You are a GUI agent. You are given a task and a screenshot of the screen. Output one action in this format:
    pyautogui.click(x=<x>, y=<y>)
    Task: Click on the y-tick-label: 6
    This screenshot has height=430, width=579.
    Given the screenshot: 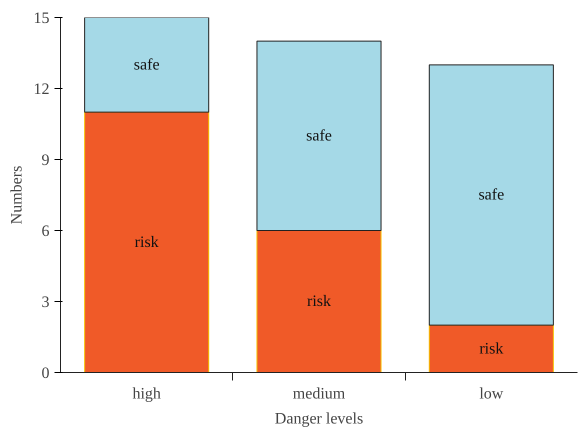 What is the action you would take?
    pyautogui.click(x=46, y=231)
    